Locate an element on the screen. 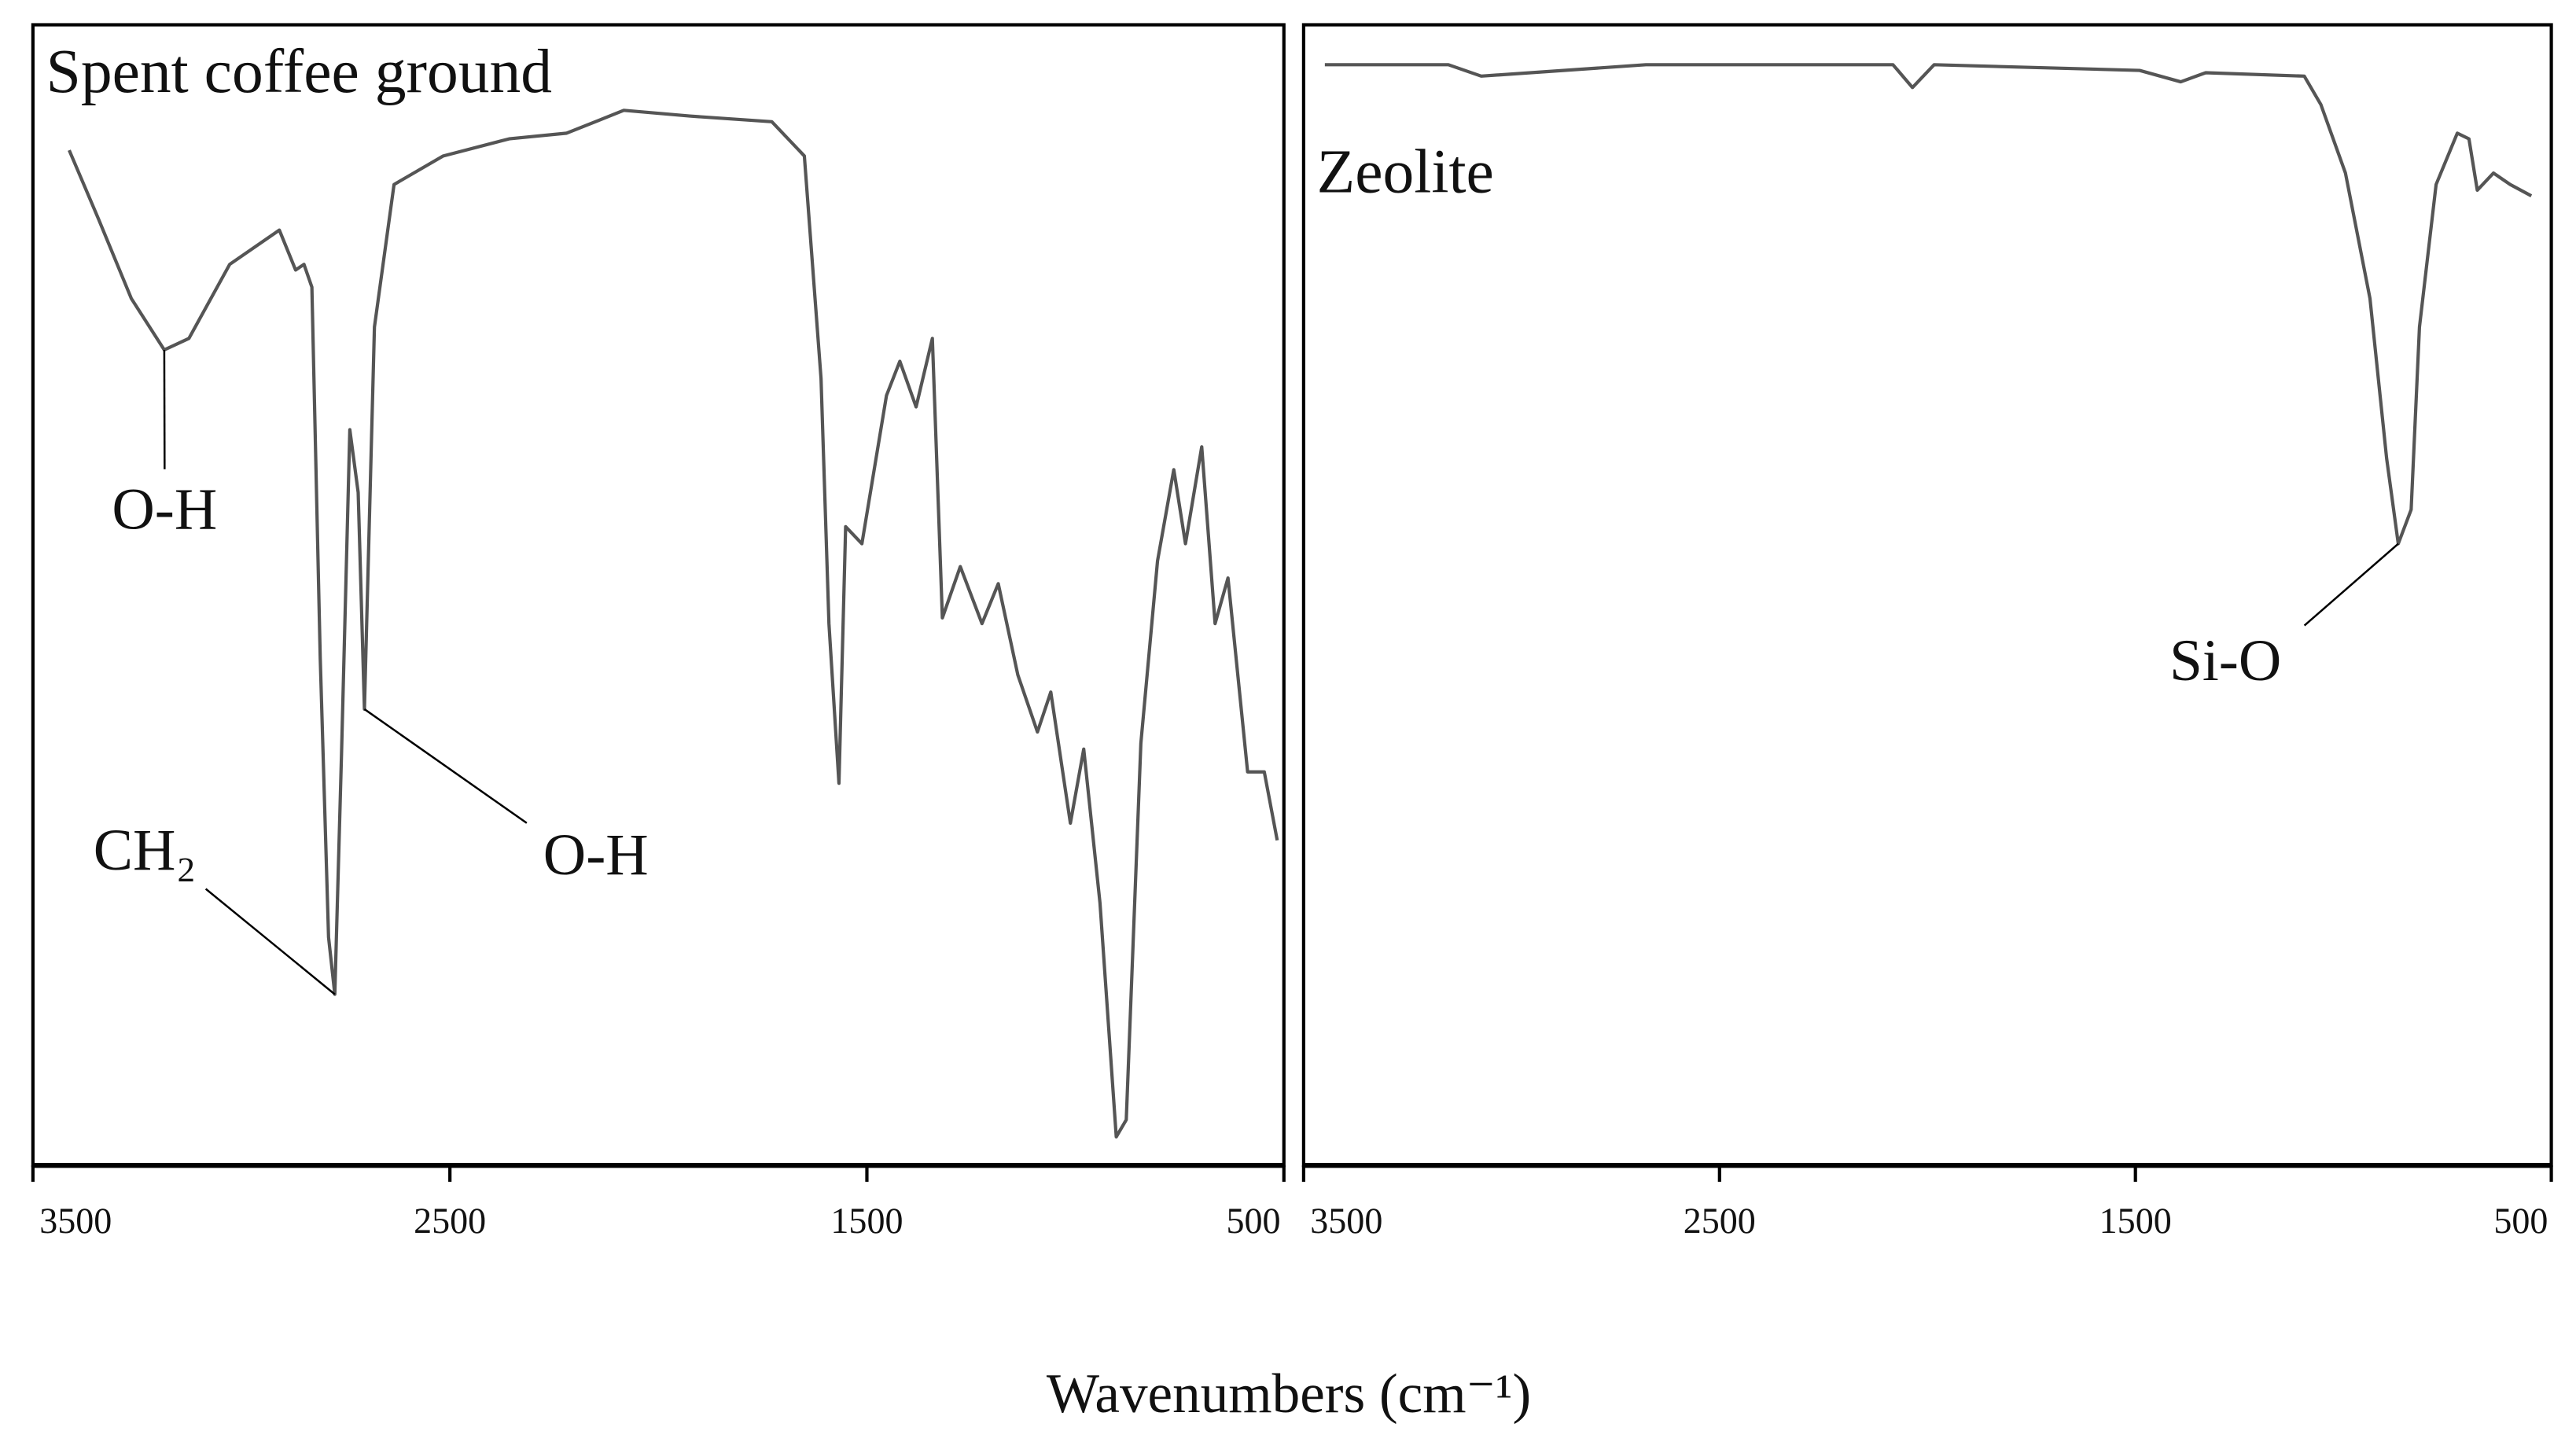 This screenshot has height=1442, width=2576. annotation-label: Si-O is located at coordinates (2225, 660).